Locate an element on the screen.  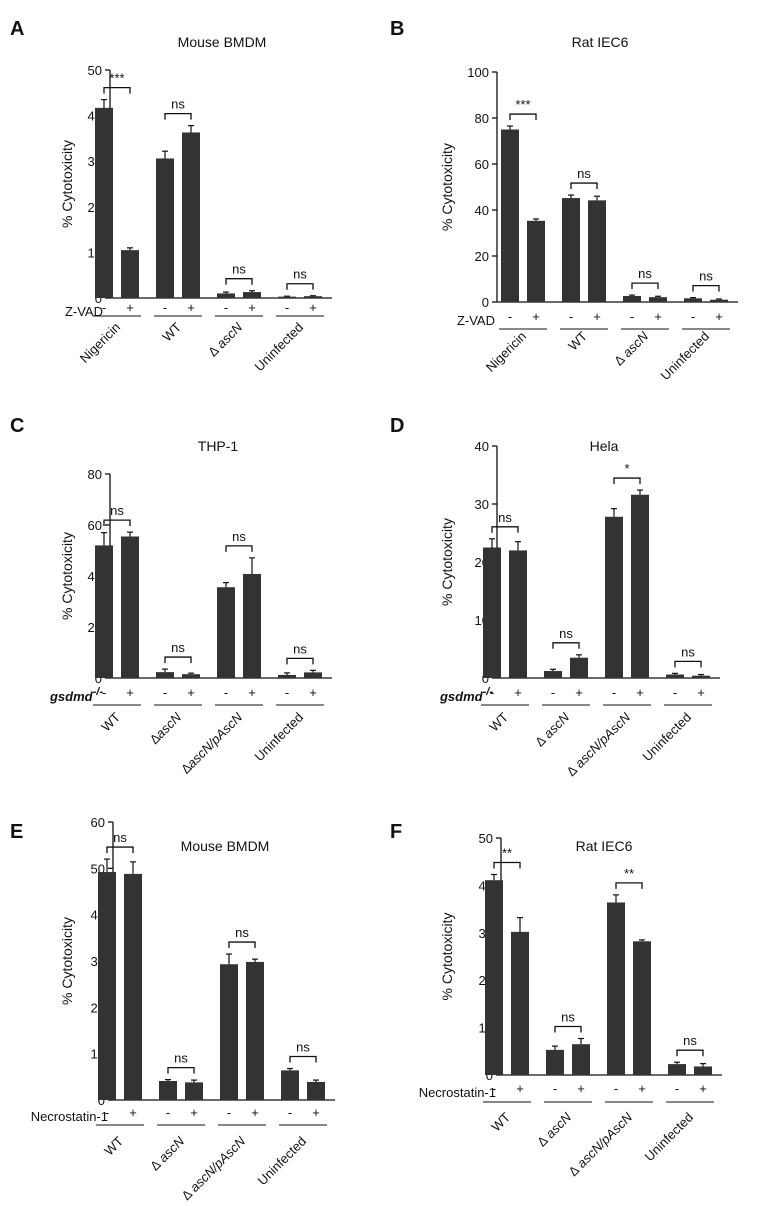
panel-letter: D is located at coordinates (397, 426).